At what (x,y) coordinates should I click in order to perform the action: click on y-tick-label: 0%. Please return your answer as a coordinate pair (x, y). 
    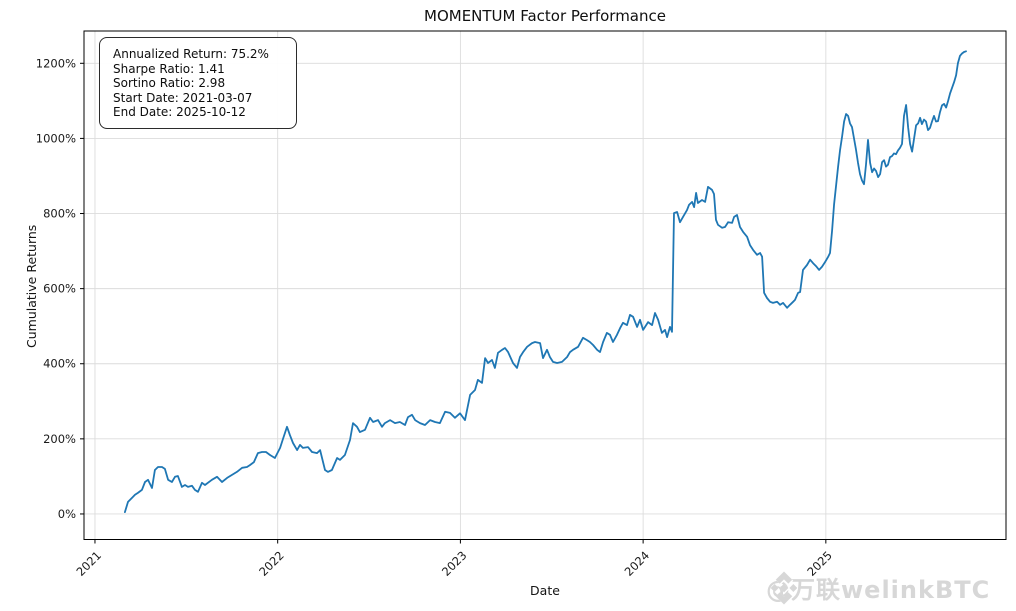
    Looking at the image, I should click on (67, 514).